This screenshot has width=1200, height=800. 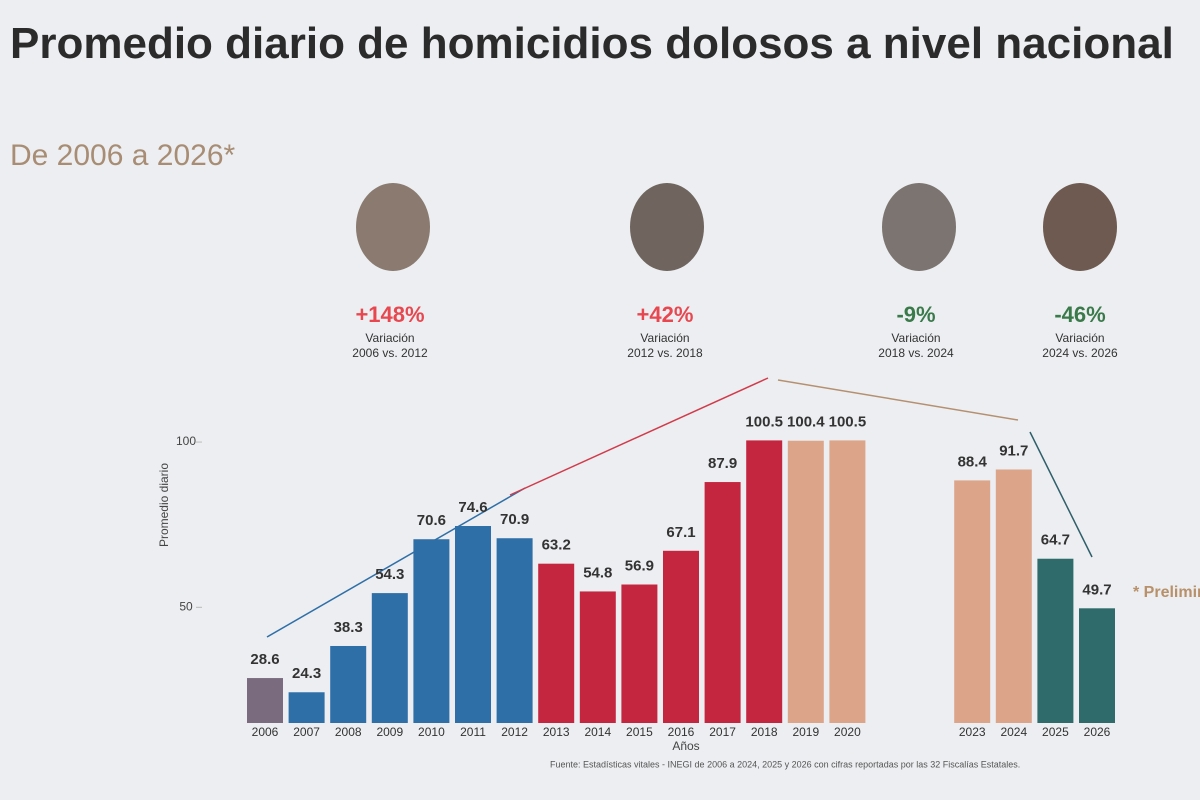 What do you see at coordinates (556, 545) in the screenshot?
I see `value-label: 63.2` at bounding box center [556, 545].